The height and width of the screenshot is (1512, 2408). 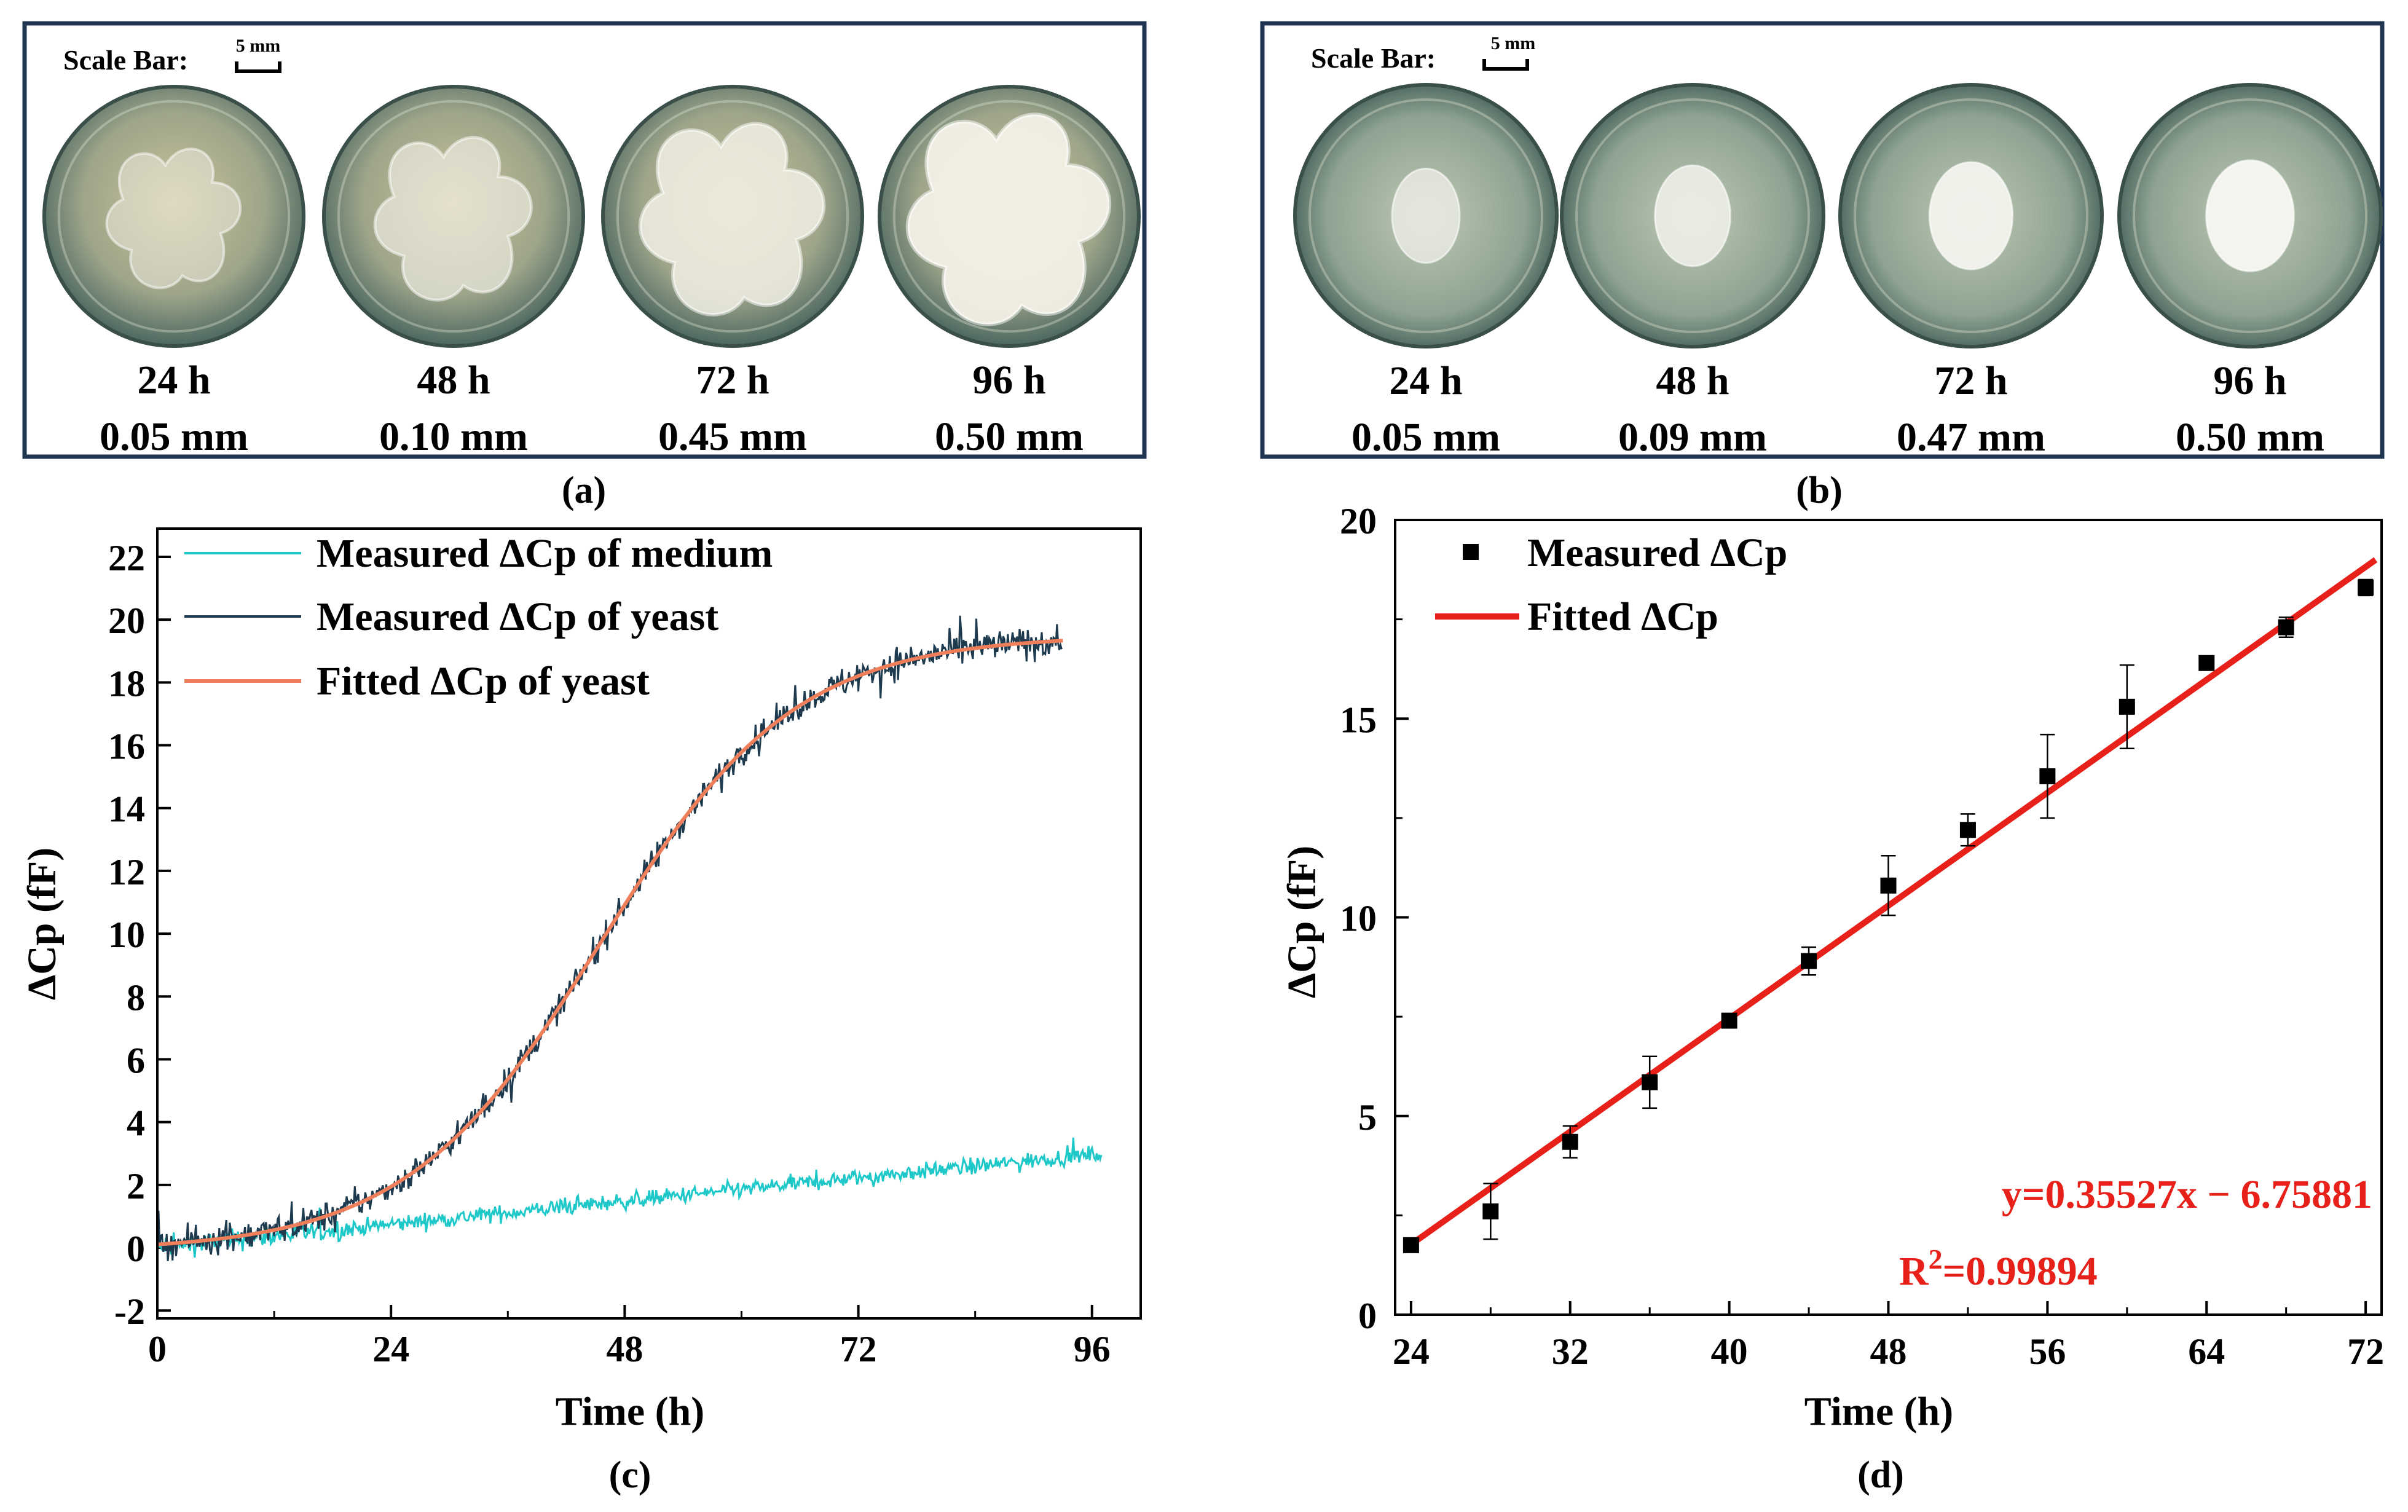 I want to click on x-tick-label: 24, so click(x=1411, y=1351).